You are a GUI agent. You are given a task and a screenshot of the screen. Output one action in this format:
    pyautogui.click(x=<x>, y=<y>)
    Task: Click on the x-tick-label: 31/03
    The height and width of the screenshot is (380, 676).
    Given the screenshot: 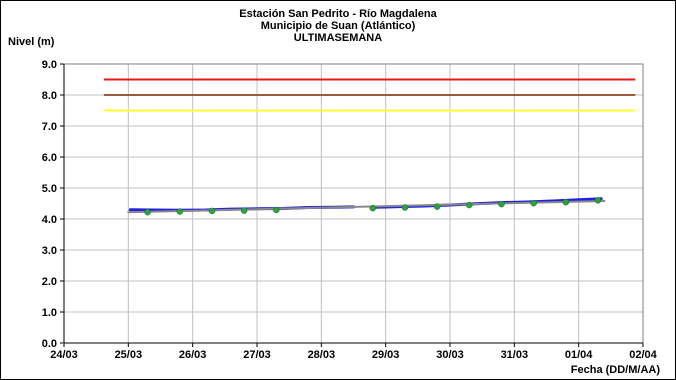 What is the action you would take?
    pyautogui.click(x=515, y=355)
    